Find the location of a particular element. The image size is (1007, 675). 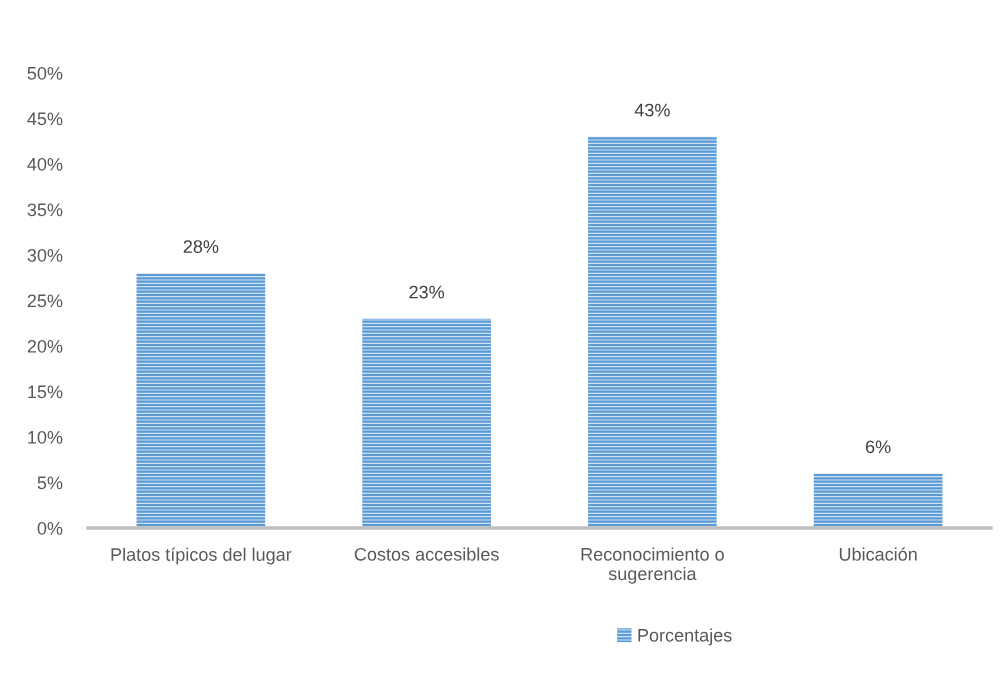

y-tick-label: 20% is located at coordinates (45, 346).